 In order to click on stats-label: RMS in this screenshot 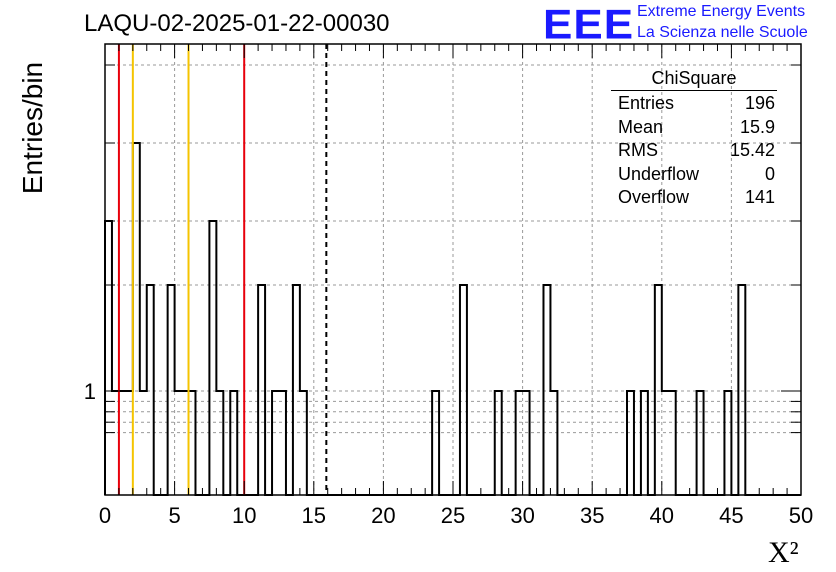, I will do `click(638, 150)`.